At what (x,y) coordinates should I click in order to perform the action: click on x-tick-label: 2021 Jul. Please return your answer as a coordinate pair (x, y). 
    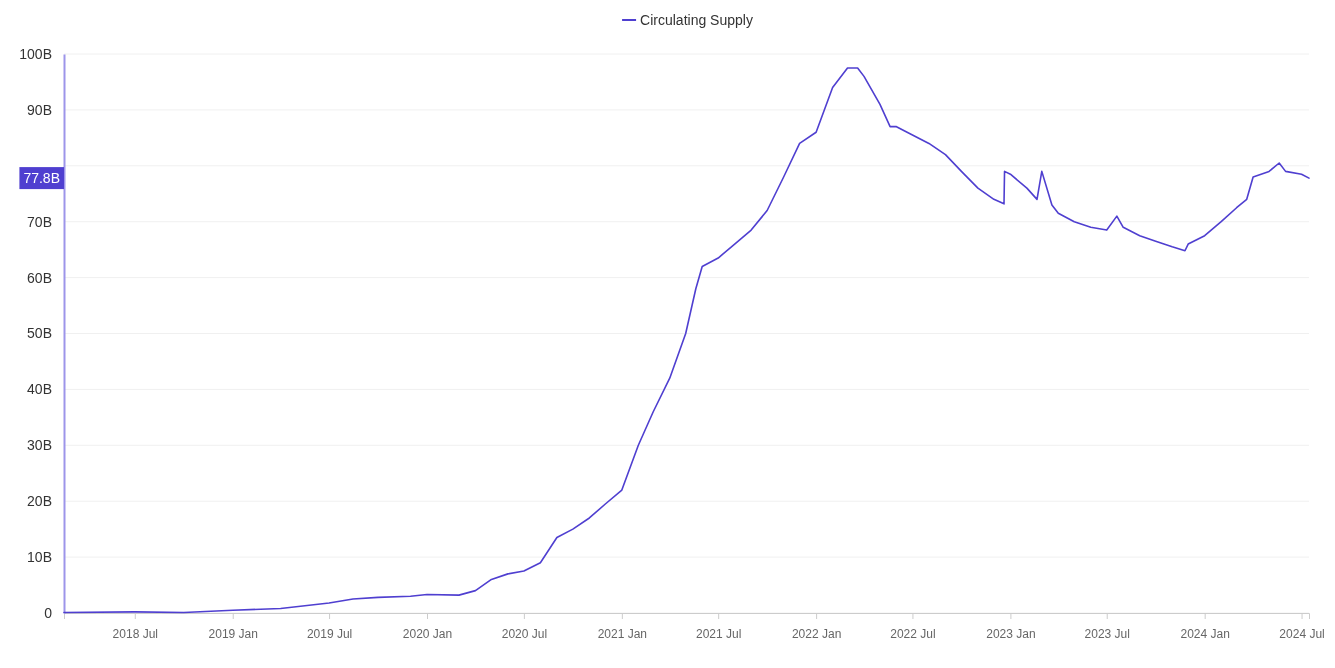
    Looking at the image, I should click on (718, 633).